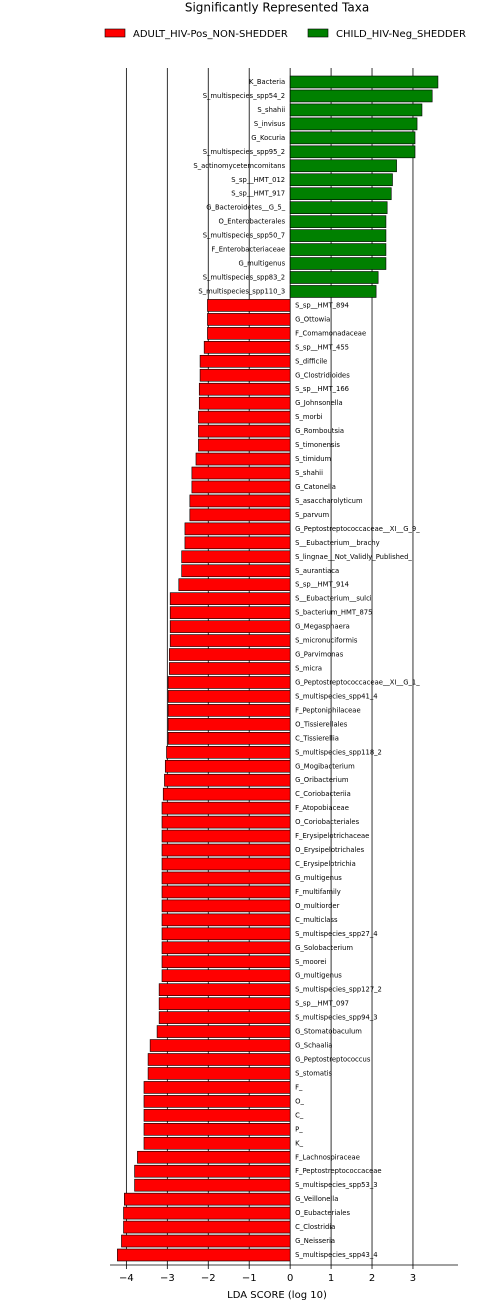 This screenshot has width=504, height=1314. I want to click on category-label: O_Eubacteriales, so click(322, 1213).